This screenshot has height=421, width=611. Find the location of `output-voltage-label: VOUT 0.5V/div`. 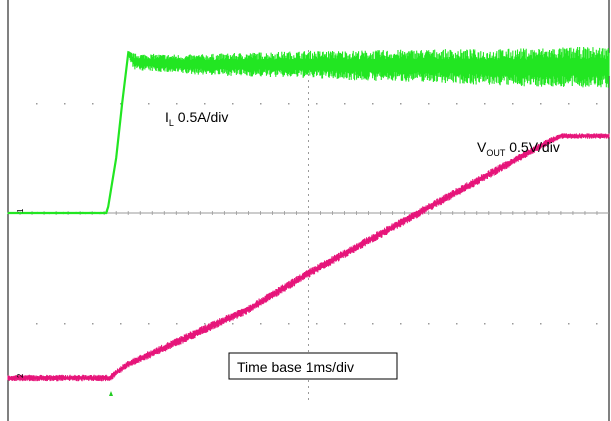

output-voltage-label: VOUT 0.5V/div is located at coordinates (518, 148).